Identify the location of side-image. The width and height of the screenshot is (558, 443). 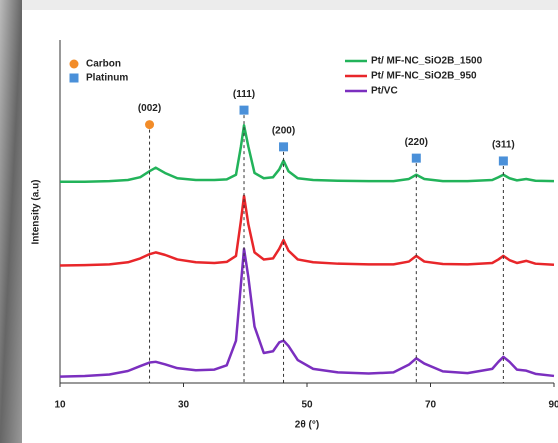
(11, 221).